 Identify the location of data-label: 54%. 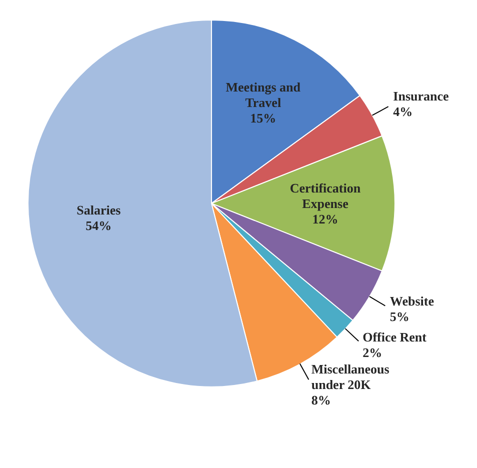
(99, 225).